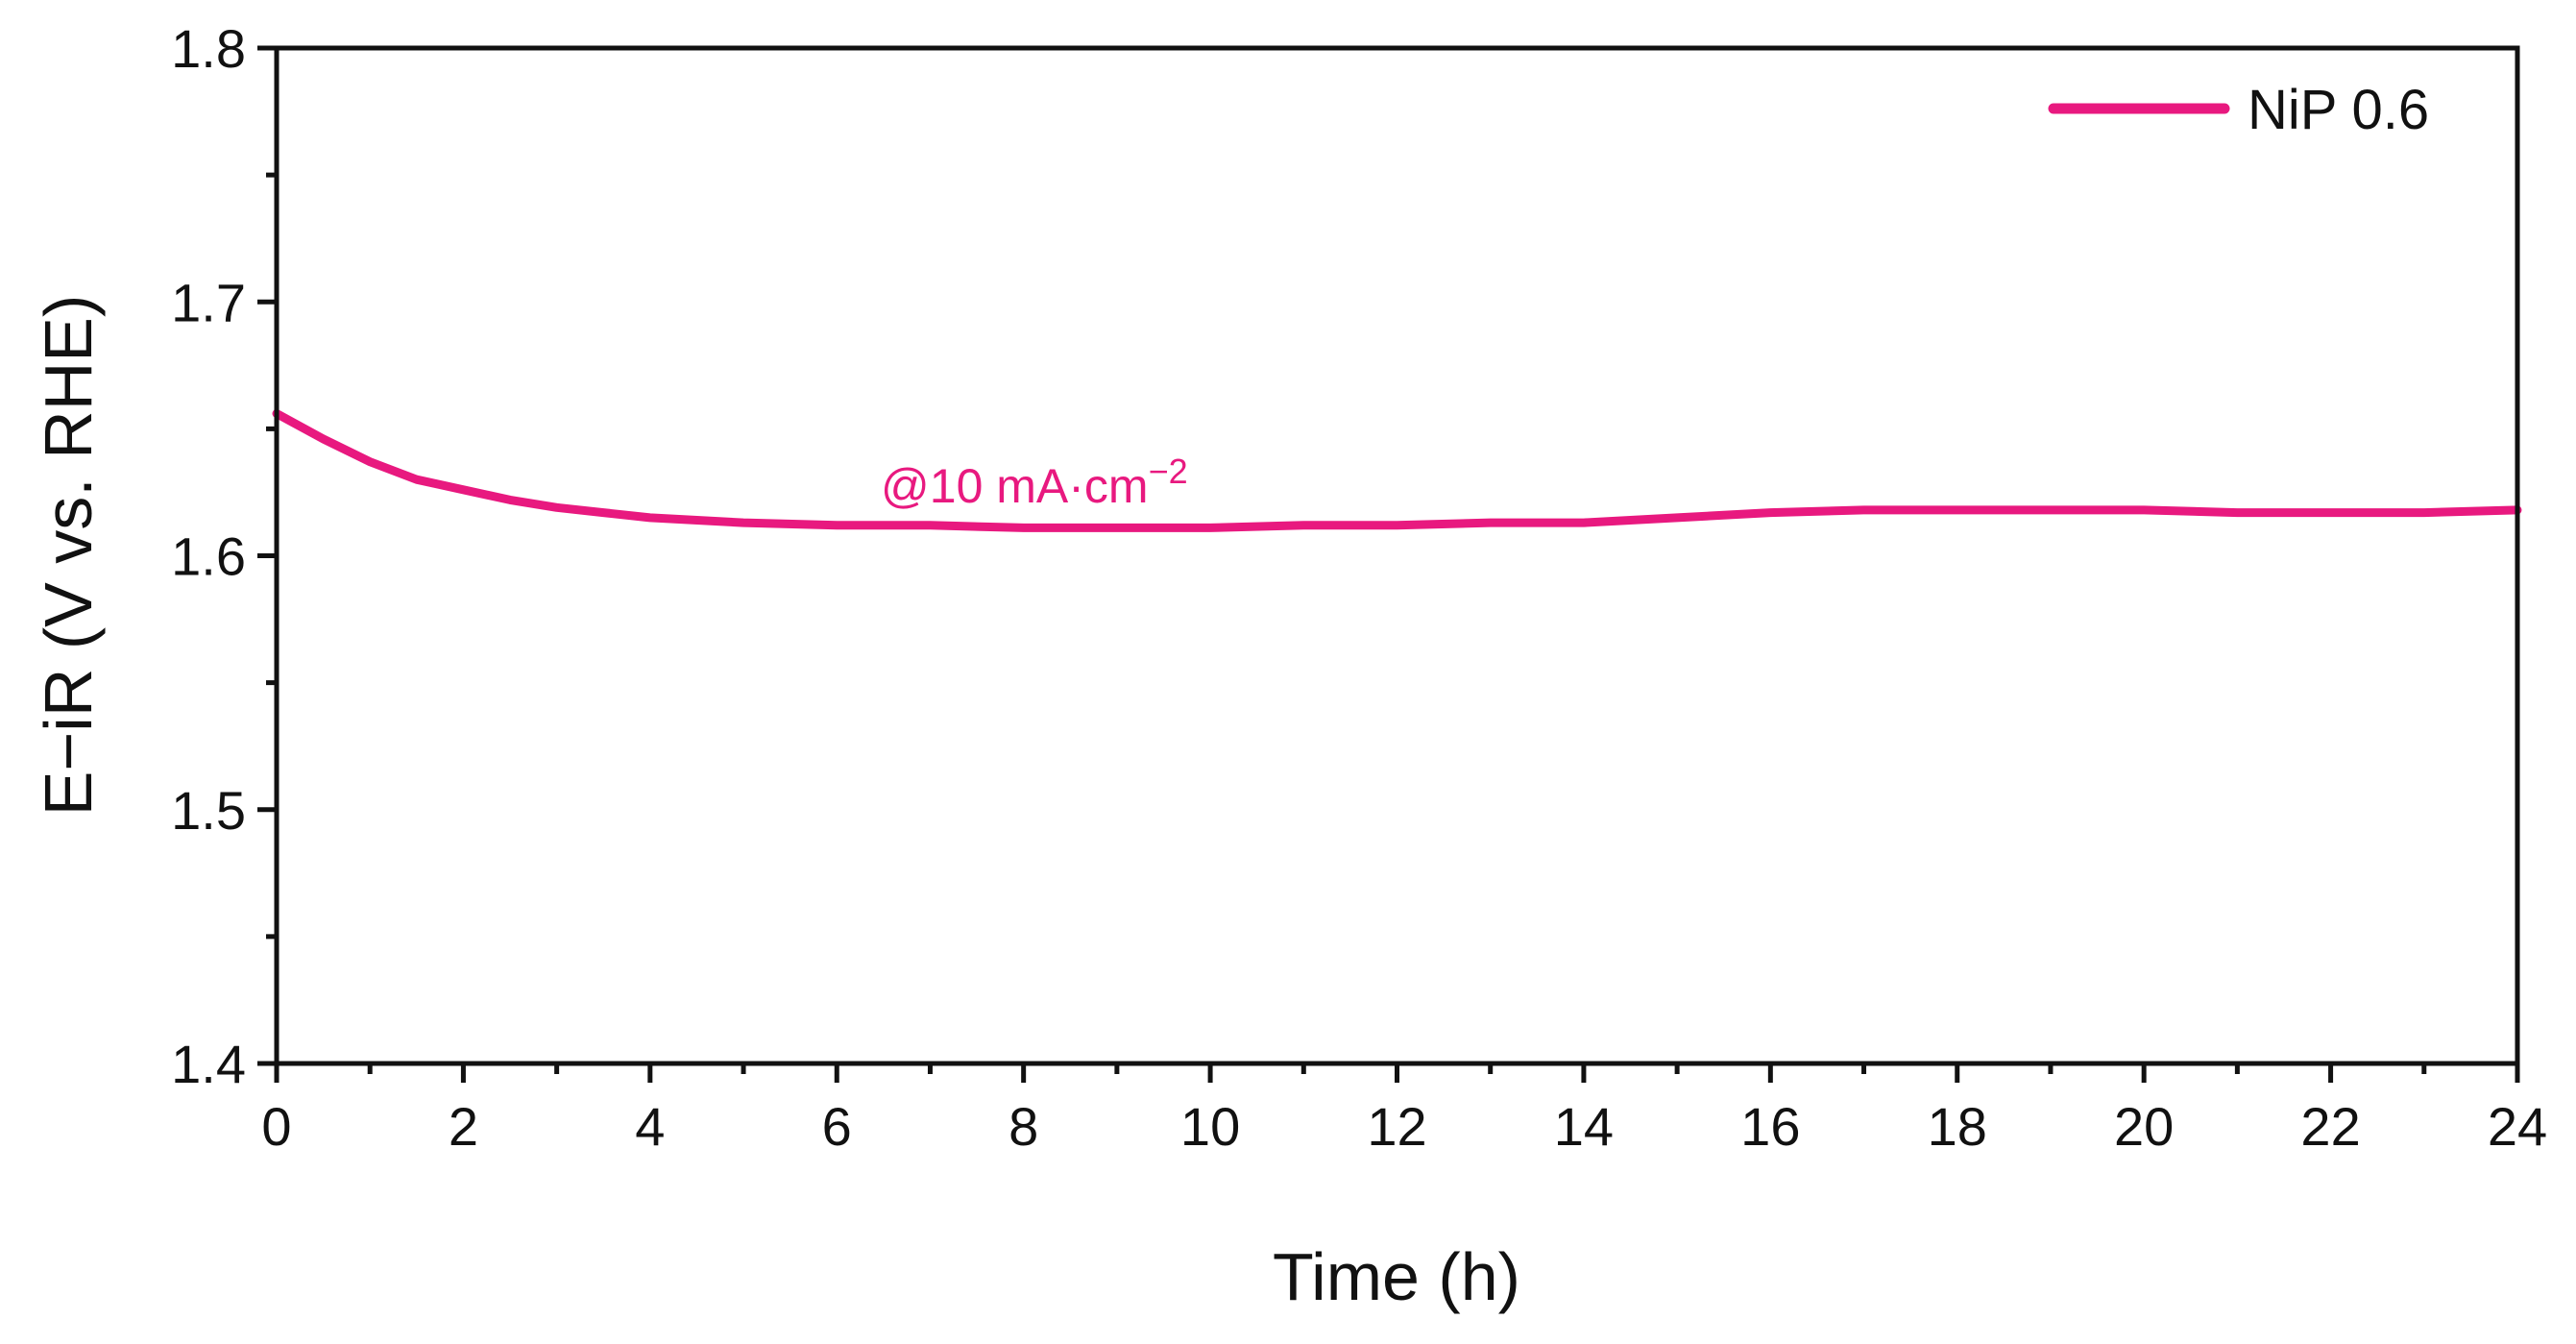  What do you see at coordinates (1396, 1126) in the screenshot?
I see `x-tick-label: 12` at bounding box center [1396, 1126].